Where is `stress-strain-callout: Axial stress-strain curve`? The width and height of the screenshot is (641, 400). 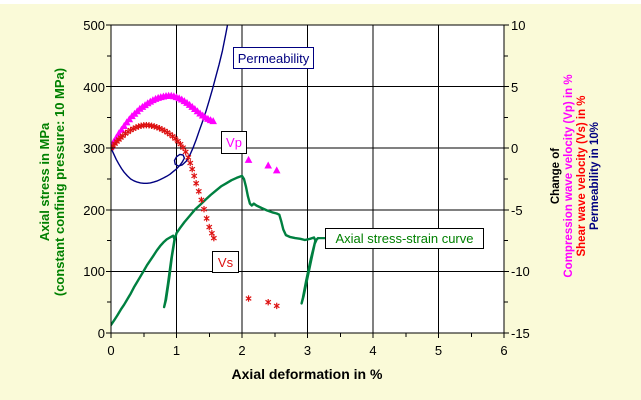
stress-strain-callout: Axial stress-strain curve is located at coordinates (404, 238).